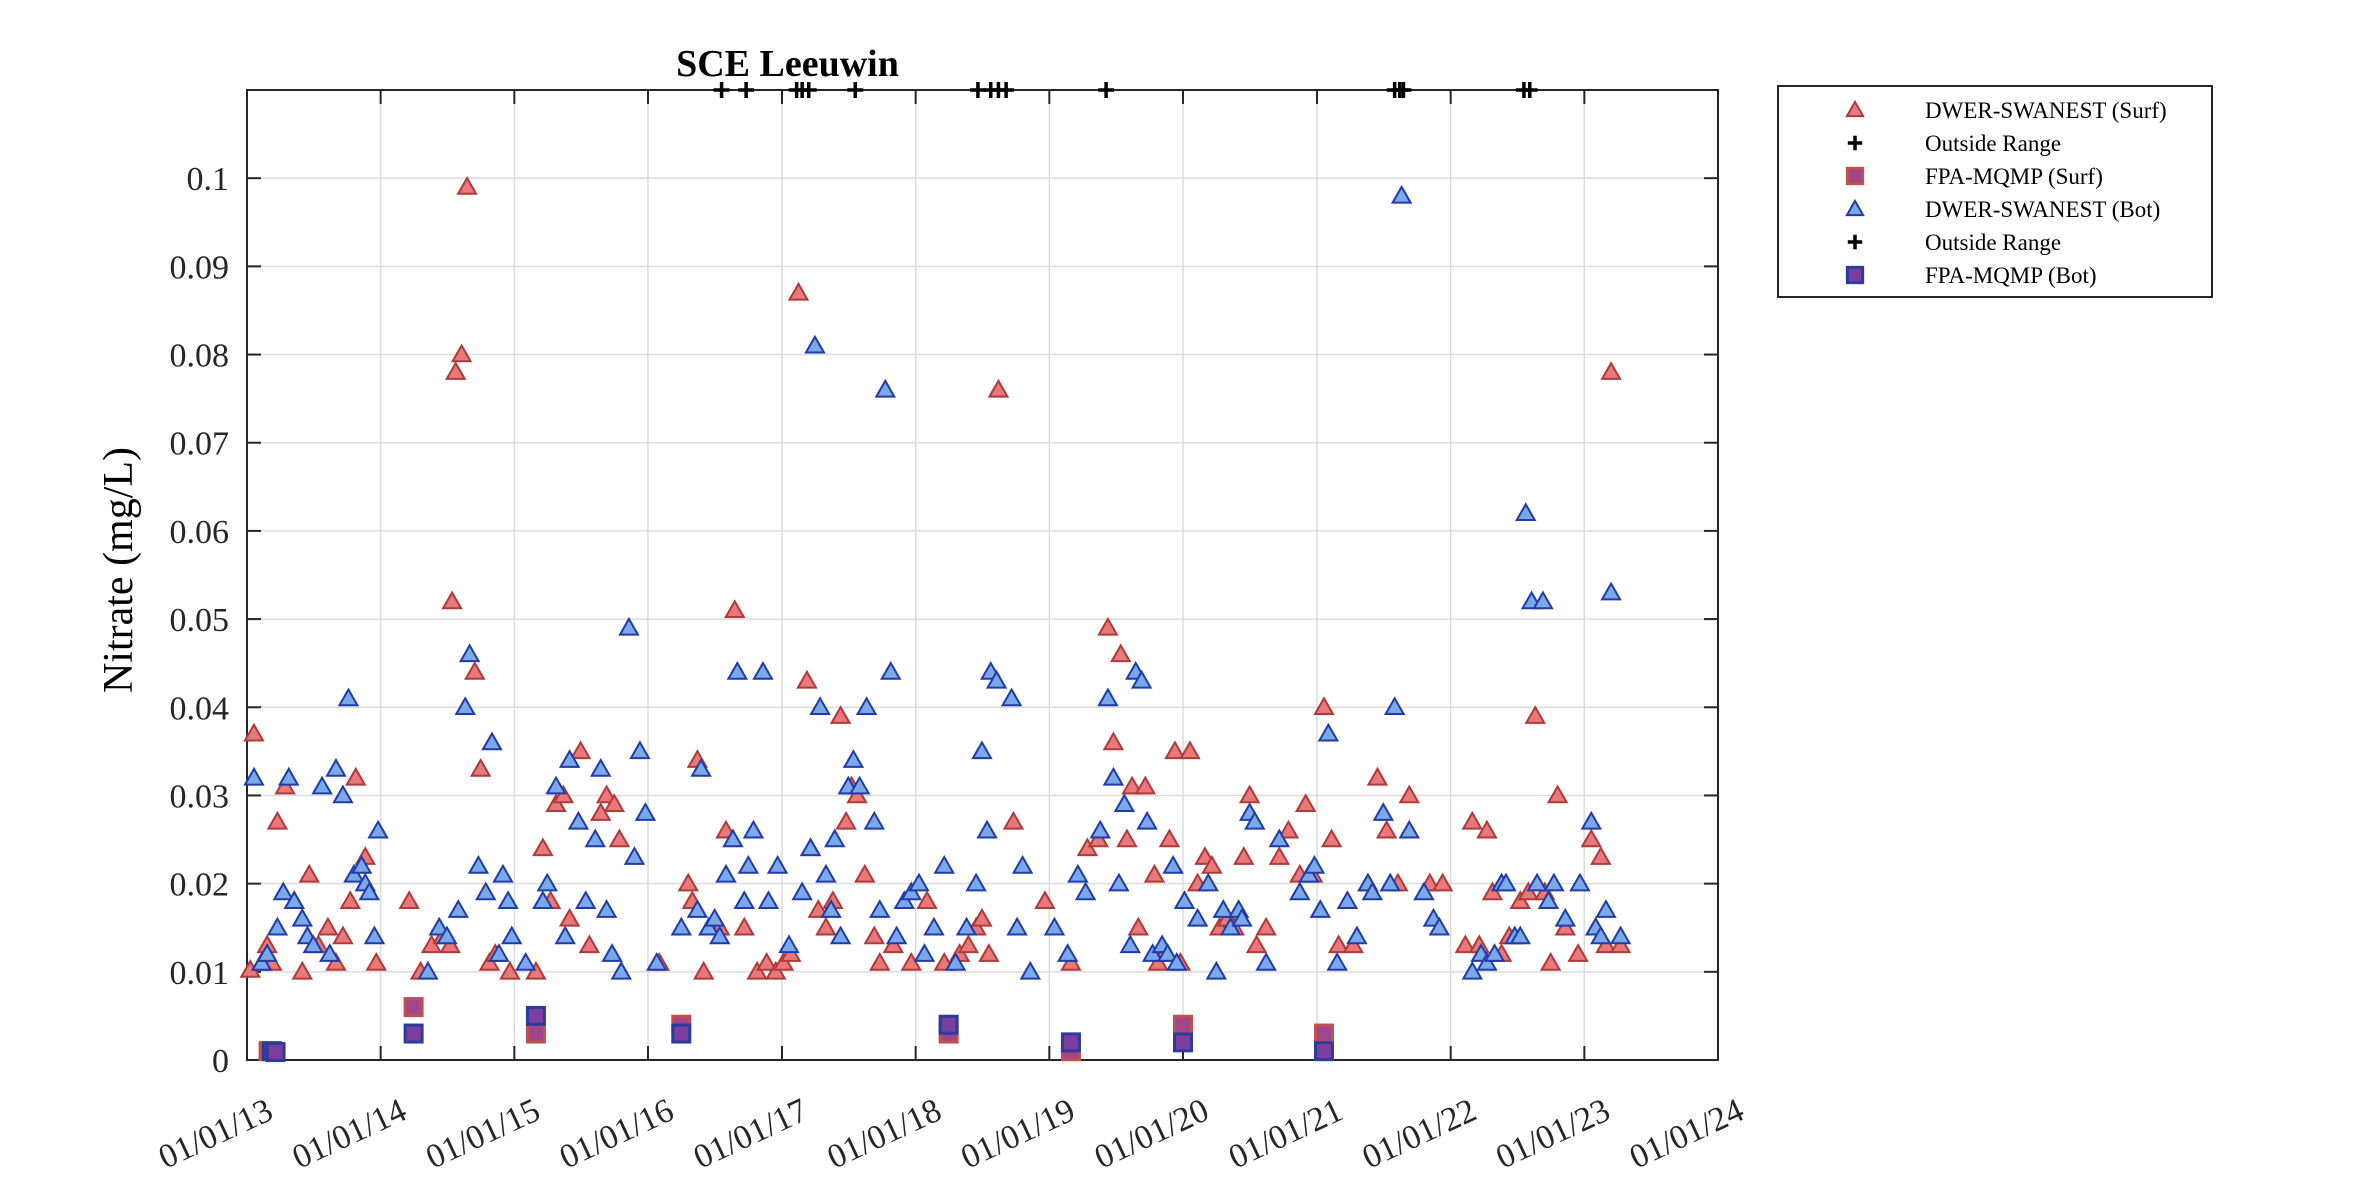 This screenshot has width=2362, height=1181. What do you see at coordinates (220, 1061) in the screenshot?
I see `y-tick-label: 0` at bounding box center [220, 1061].